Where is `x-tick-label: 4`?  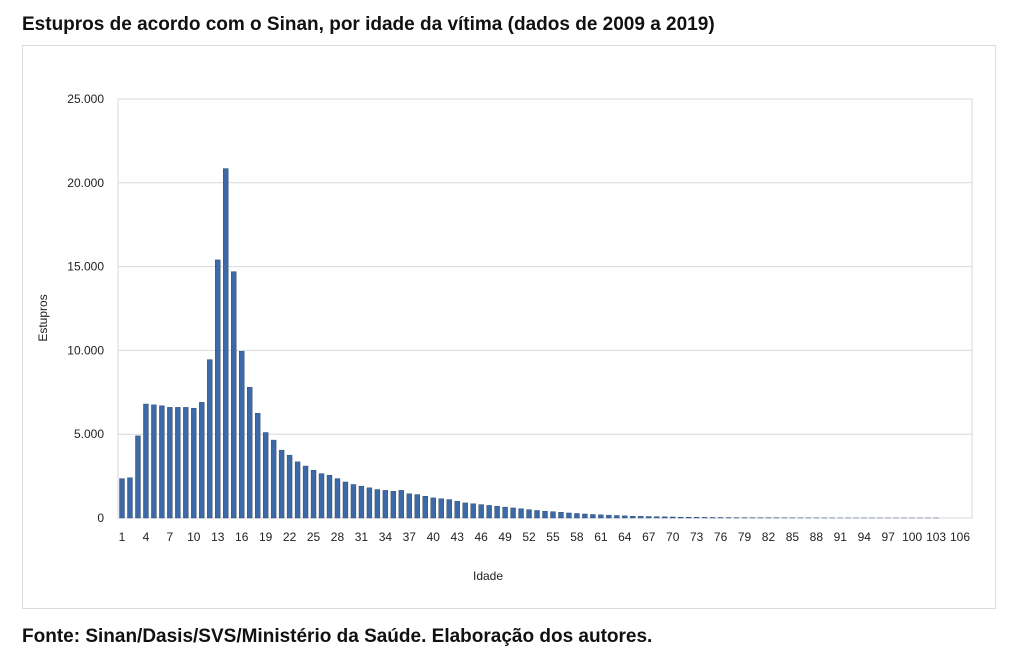
x-tick-label: 4 is located at coordinates (146, 537).